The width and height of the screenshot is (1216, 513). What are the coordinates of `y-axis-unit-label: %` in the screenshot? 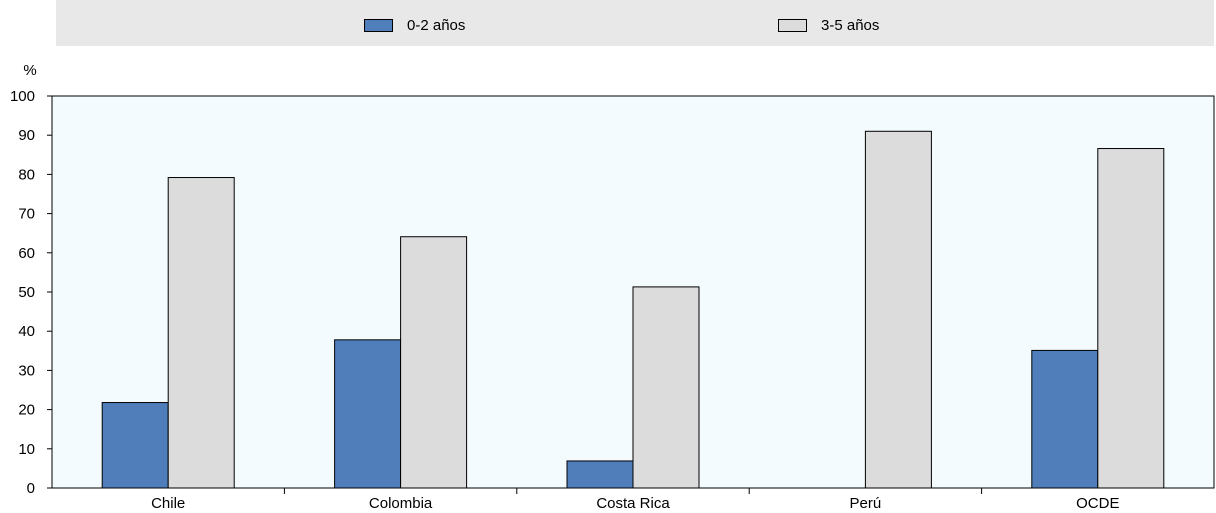 It's located at (29, 70).